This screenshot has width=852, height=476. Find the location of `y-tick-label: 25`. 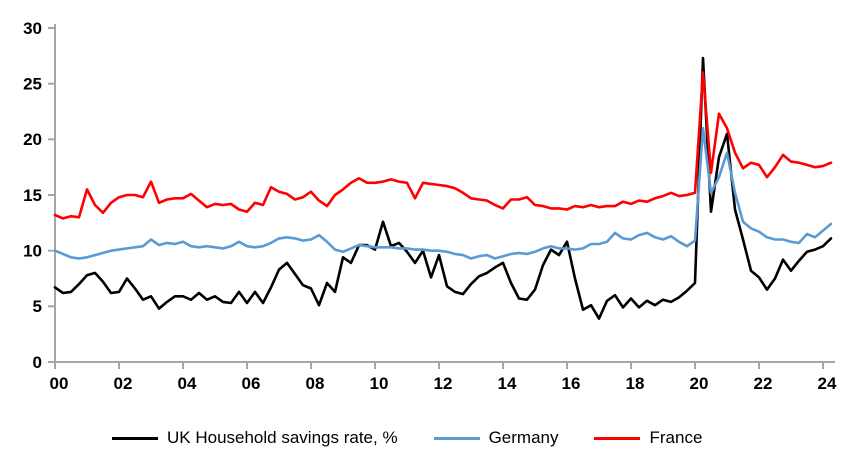

y-tick-label: 25 is located at coordinates (32, 83).